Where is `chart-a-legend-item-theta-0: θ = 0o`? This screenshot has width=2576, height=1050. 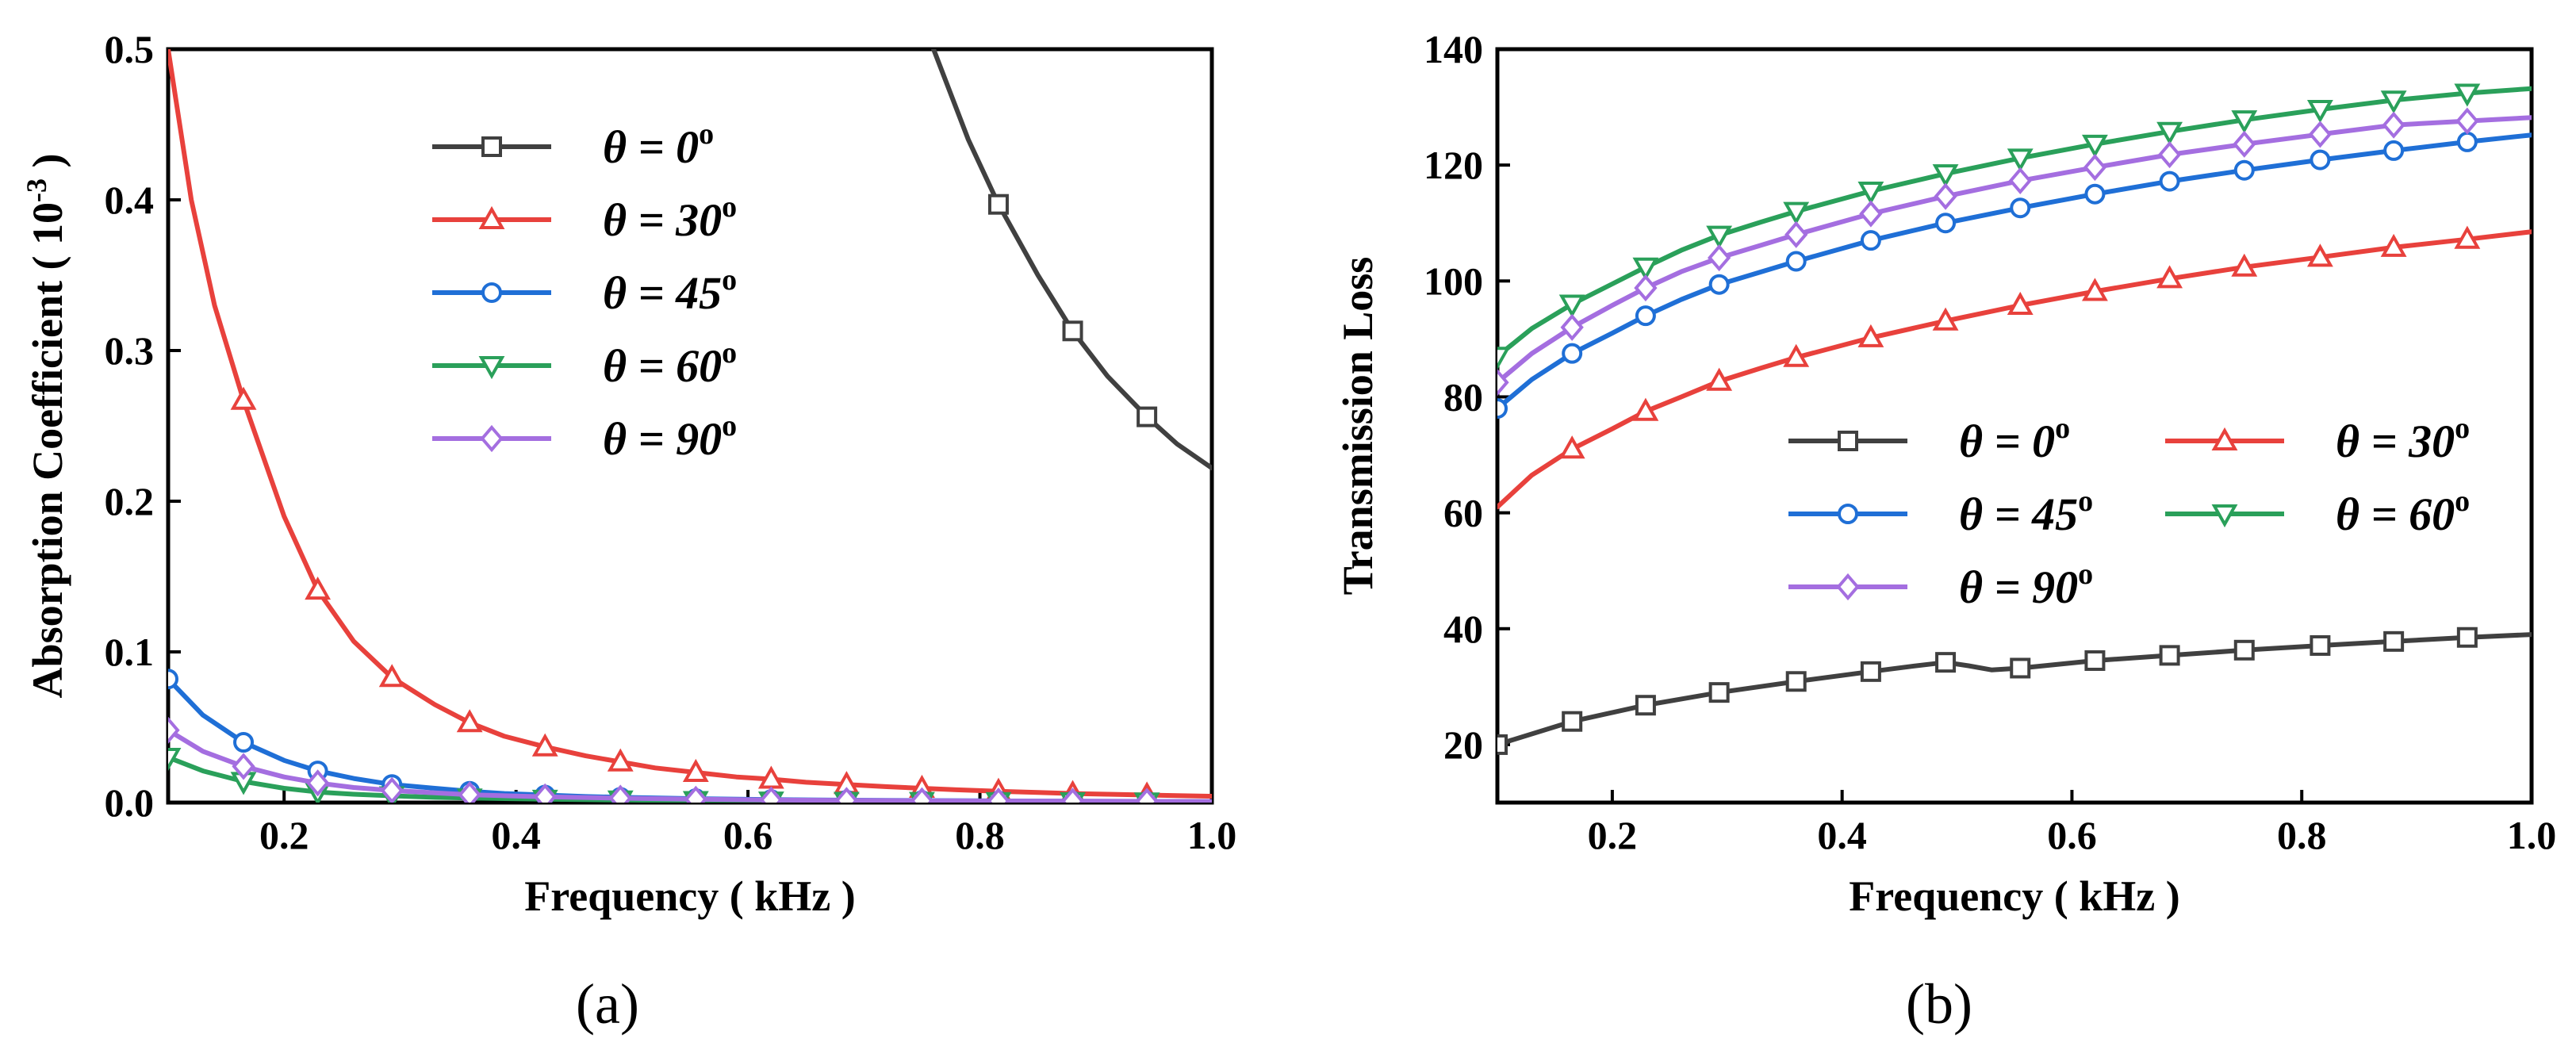 chart-a-legend-item-theta-0: θ = 0o is located at coordinates (573, 145).